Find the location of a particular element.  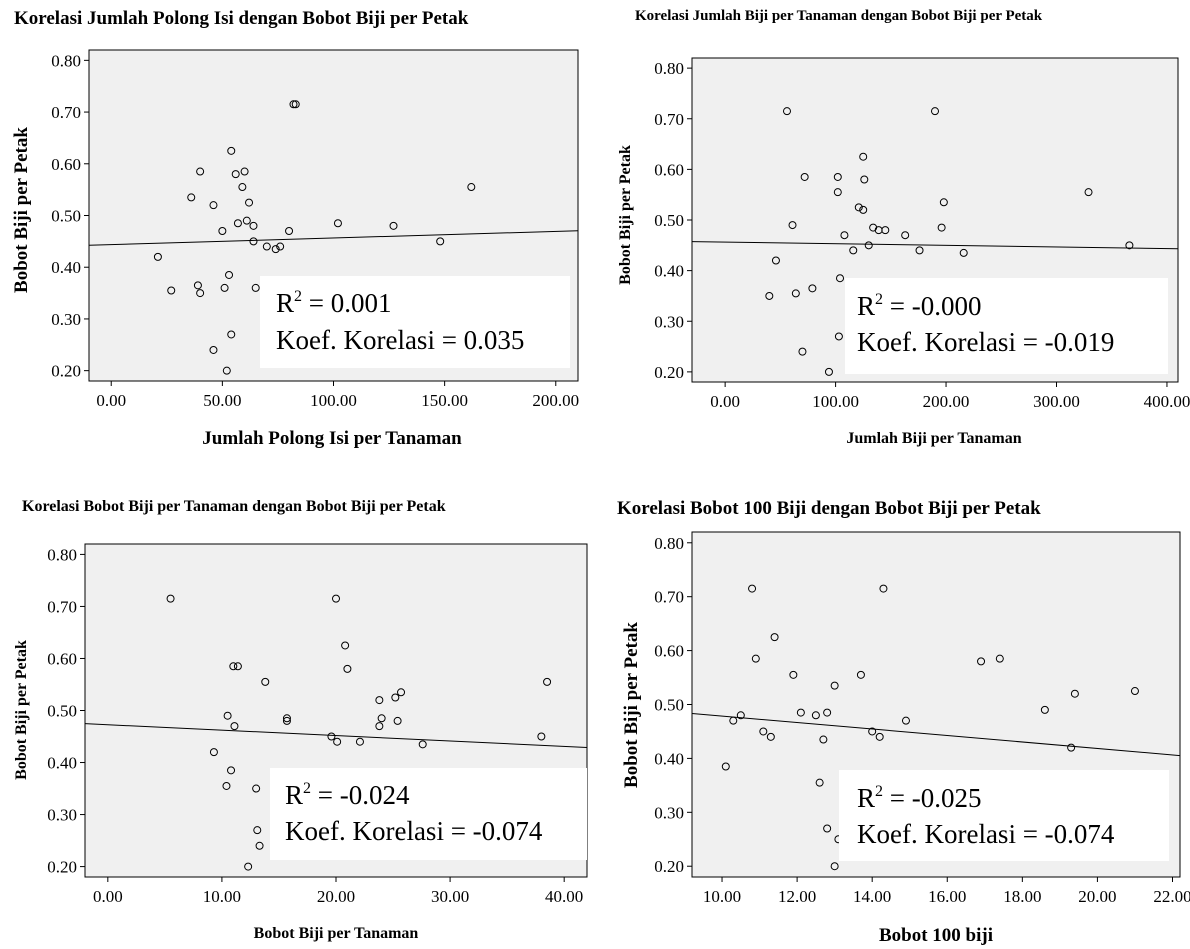

koef-label: Koef. Korelasi = -0.074 is located at coordinates (986, 834).